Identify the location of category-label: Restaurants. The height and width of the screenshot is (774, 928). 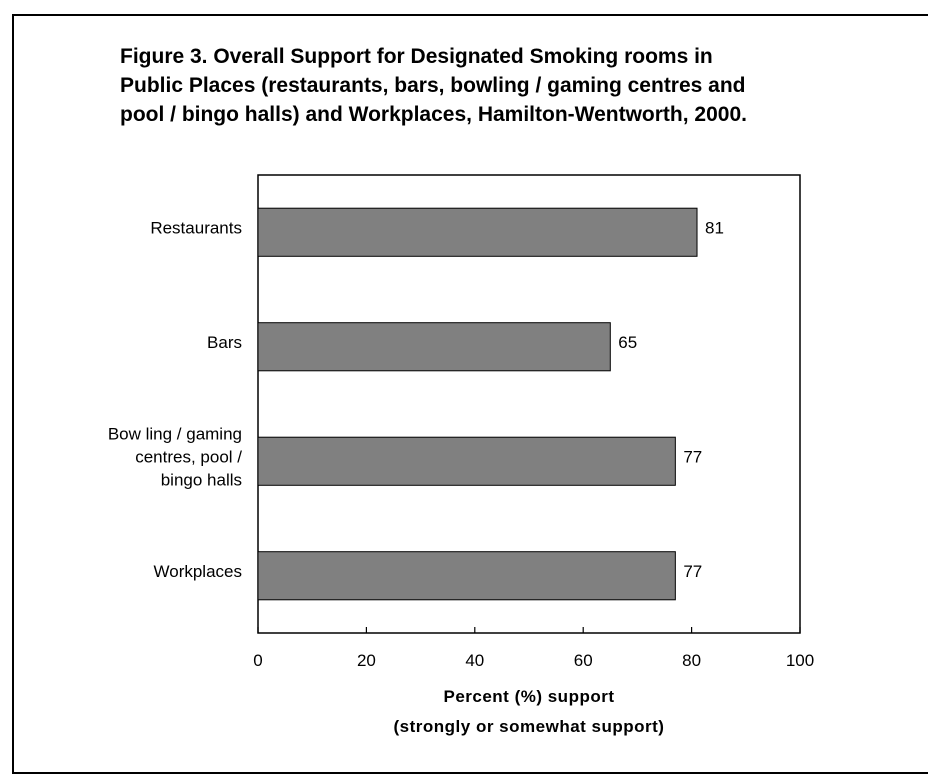
(196, 228).